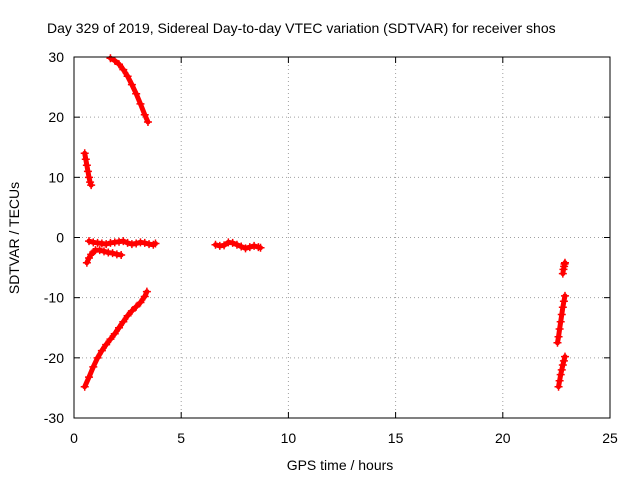 This screenshot has height=480, width=640. What do you see at coordinates (54, 358) in the screenshot?
I see `y-tick-label: -20` at bounding box center [54, 358].